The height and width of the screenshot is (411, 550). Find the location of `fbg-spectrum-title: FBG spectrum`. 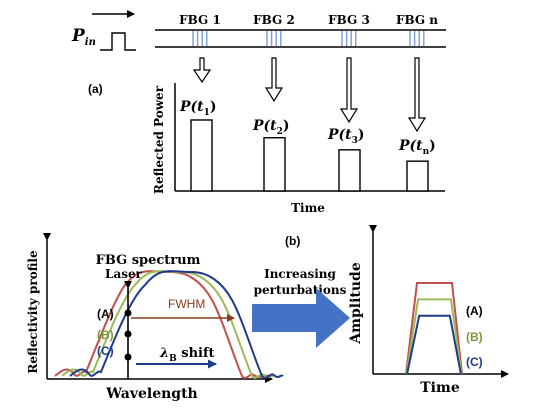

fbg-spectrum-title: FBG spectrum is located at coordinates (148, 260).